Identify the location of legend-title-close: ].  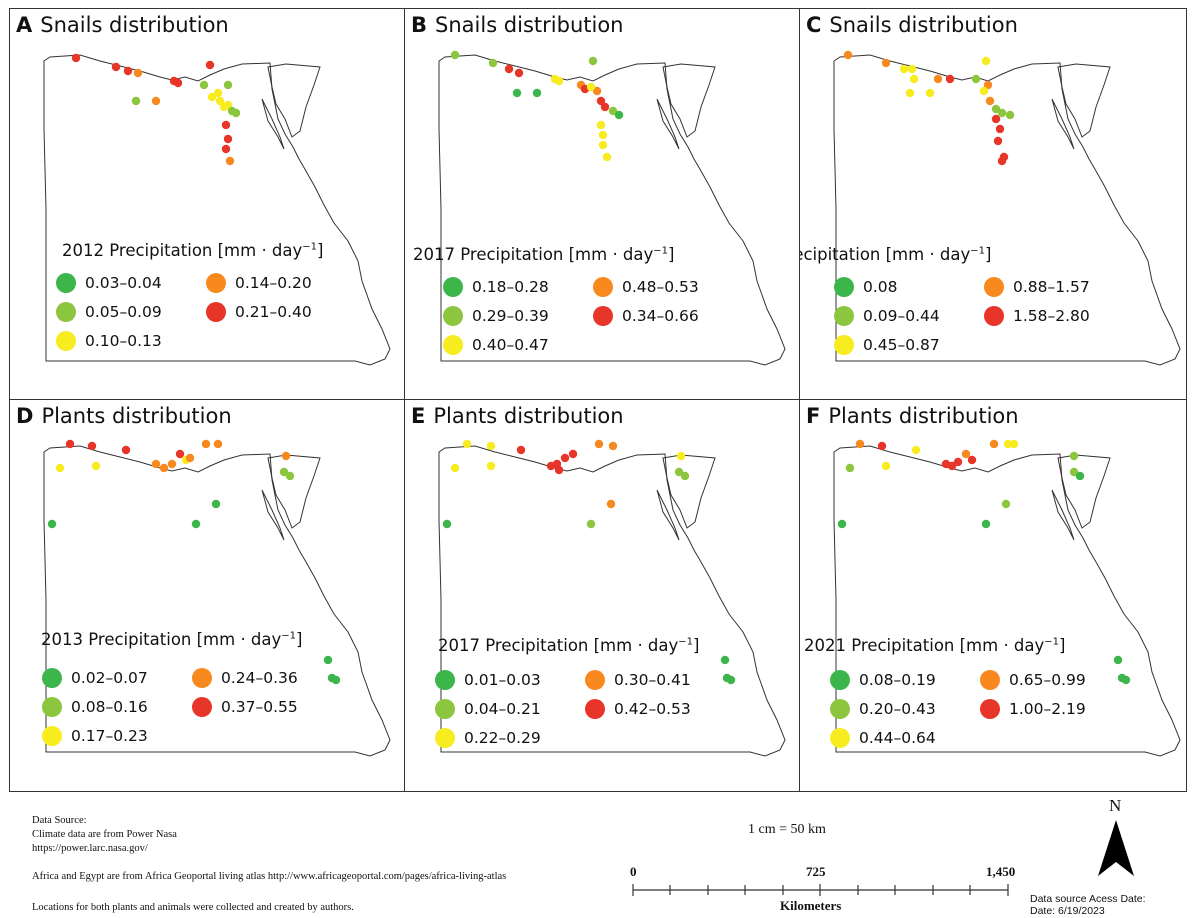
(320, 250).